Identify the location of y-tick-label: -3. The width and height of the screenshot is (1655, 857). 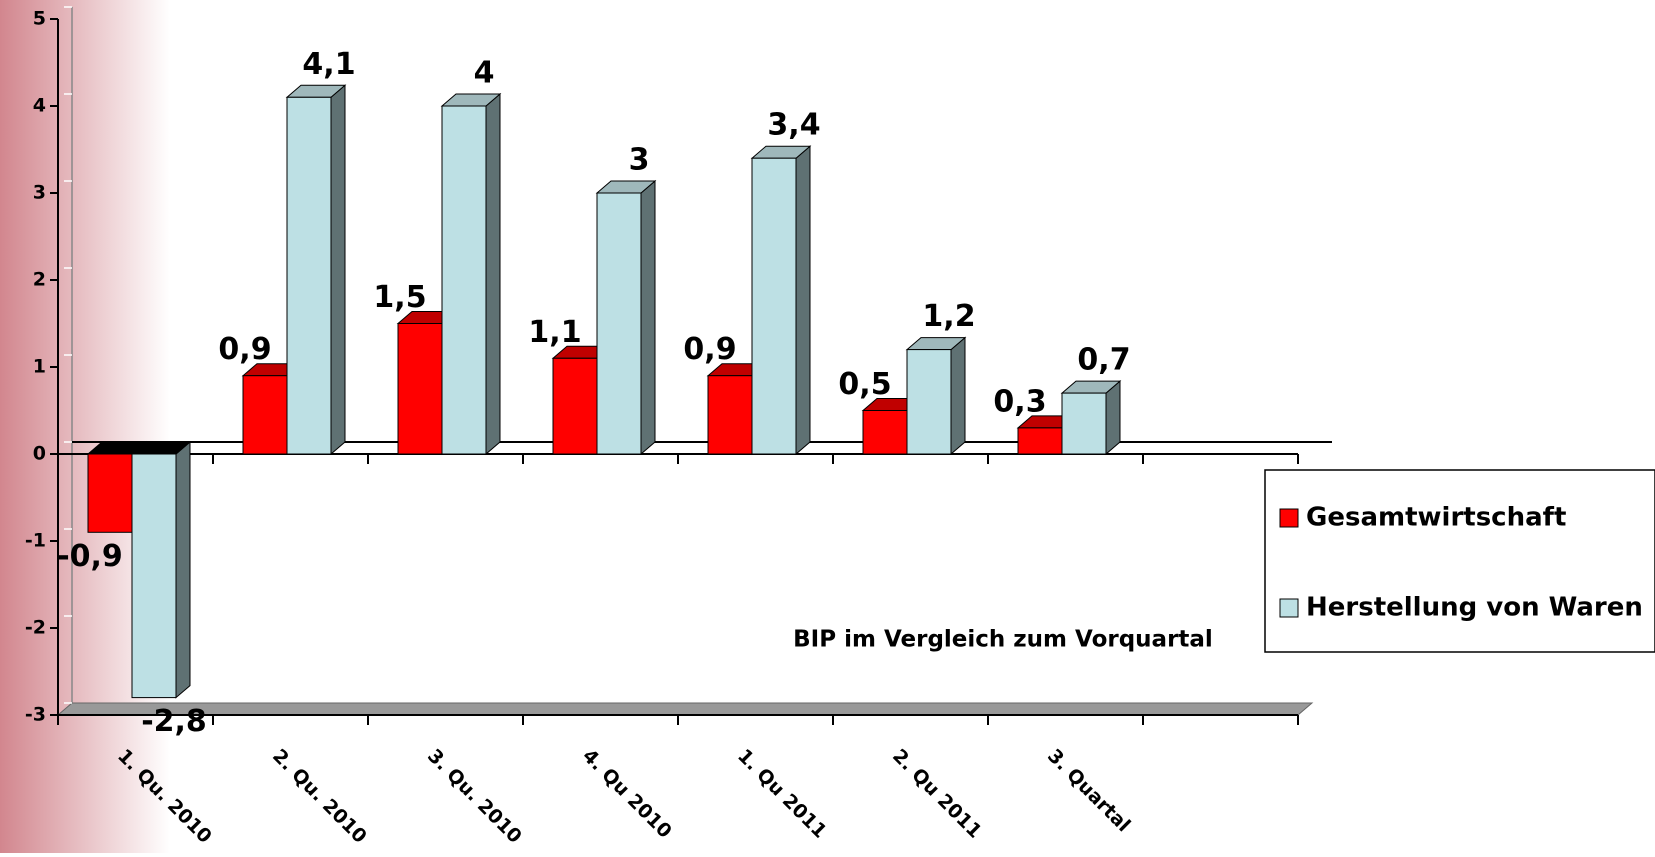
(35, 715).